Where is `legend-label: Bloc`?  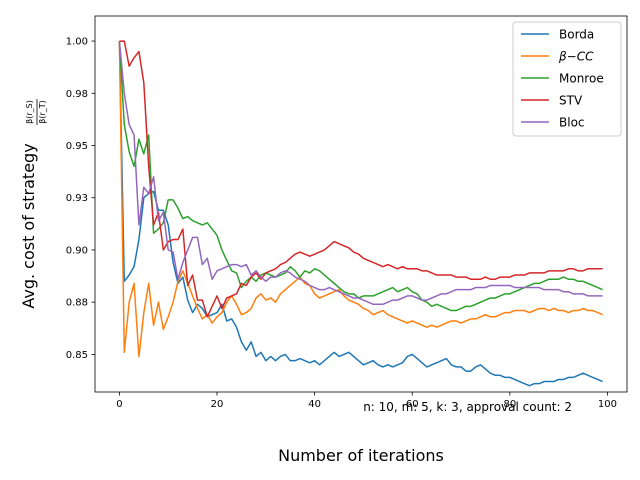
legend-label: Bloc is located at coordinates (572, 123).